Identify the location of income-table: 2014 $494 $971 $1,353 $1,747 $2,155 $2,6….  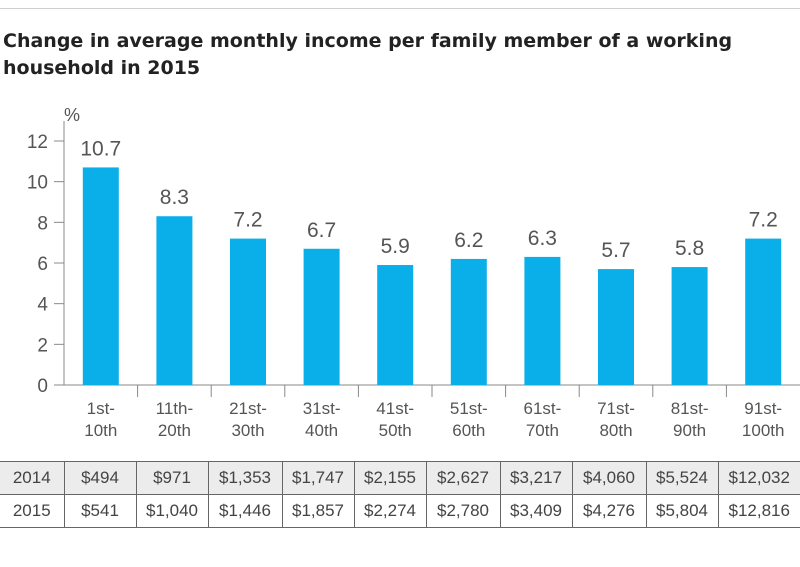
(400, 494).